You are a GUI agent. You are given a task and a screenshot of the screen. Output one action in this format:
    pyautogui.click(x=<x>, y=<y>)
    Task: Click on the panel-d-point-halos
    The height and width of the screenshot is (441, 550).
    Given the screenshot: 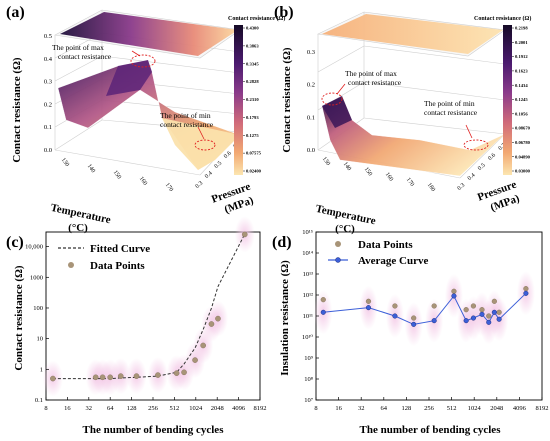 What is the action you would take?
    pyautogui.click(x=424, y=309)
    